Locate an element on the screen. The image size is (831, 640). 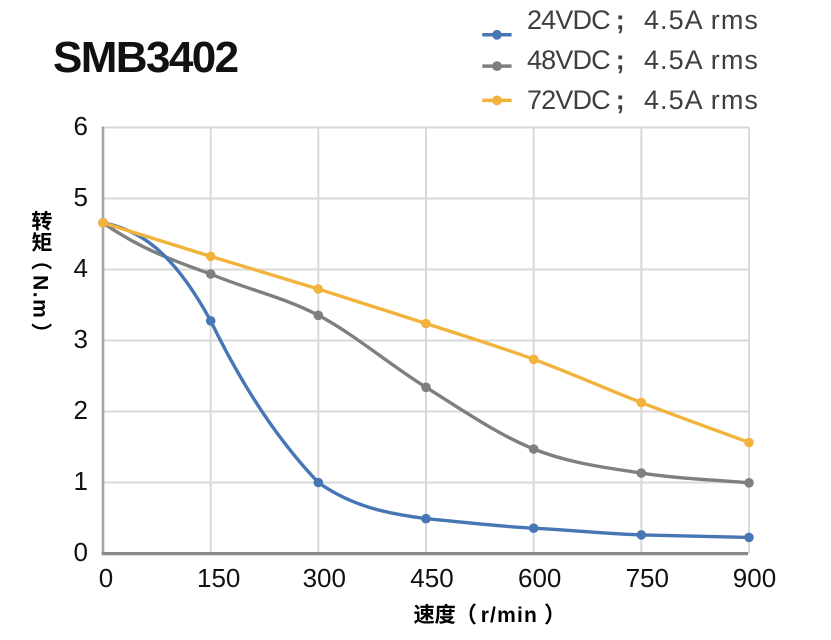
svg-text: r/min is located at coordinates (509, 615).